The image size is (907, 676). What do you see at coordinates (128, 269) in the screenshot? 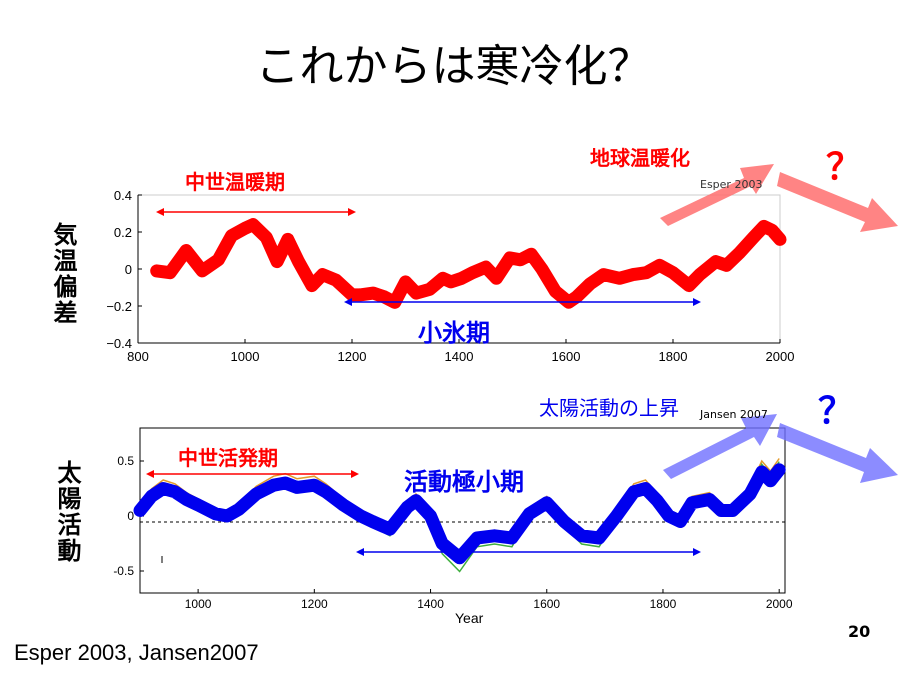
I see `top-y-tick-label: 0` at bounding box center [128, 269].